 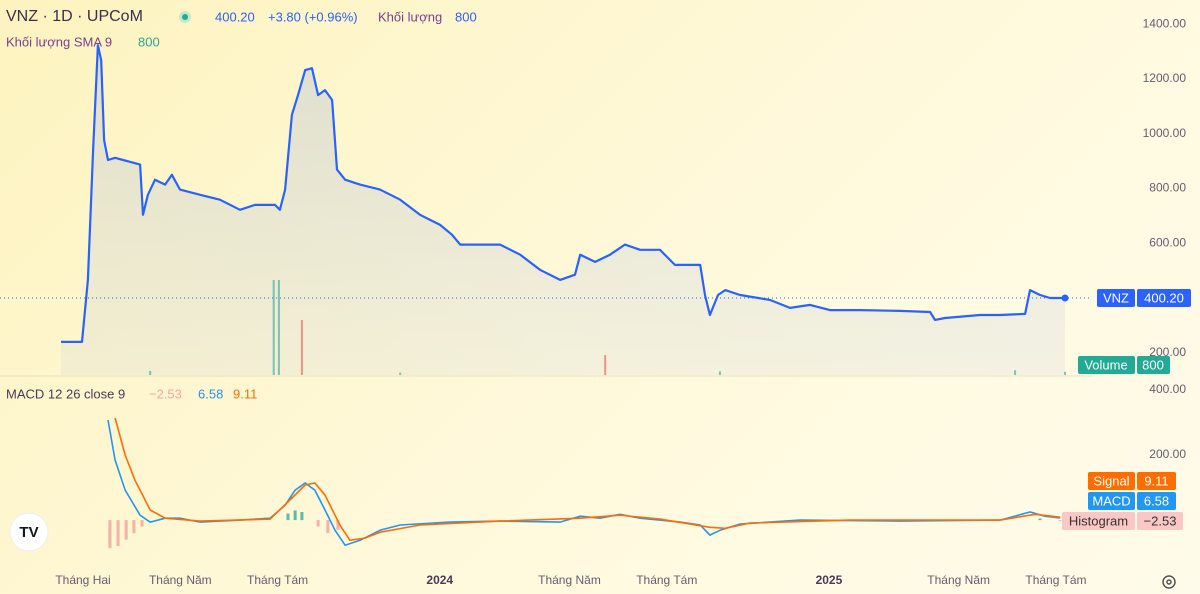 I want to click on volume-value: 800, so click(x=466, y=16).